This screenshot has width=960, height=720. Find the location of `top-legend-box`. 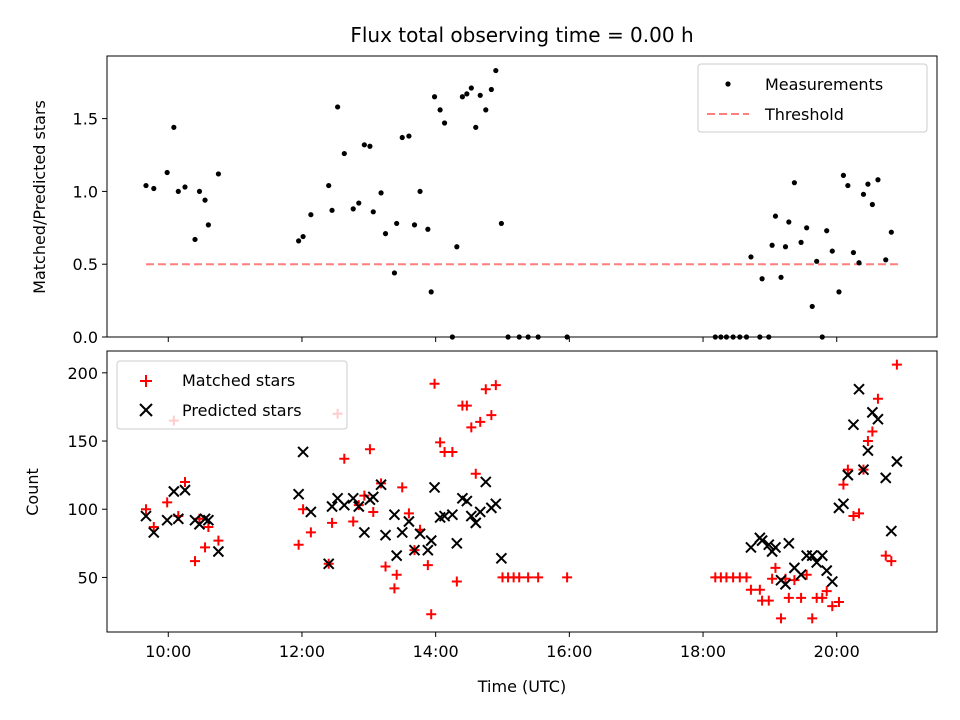

top-legend-box is located at coordinates (812, 98).